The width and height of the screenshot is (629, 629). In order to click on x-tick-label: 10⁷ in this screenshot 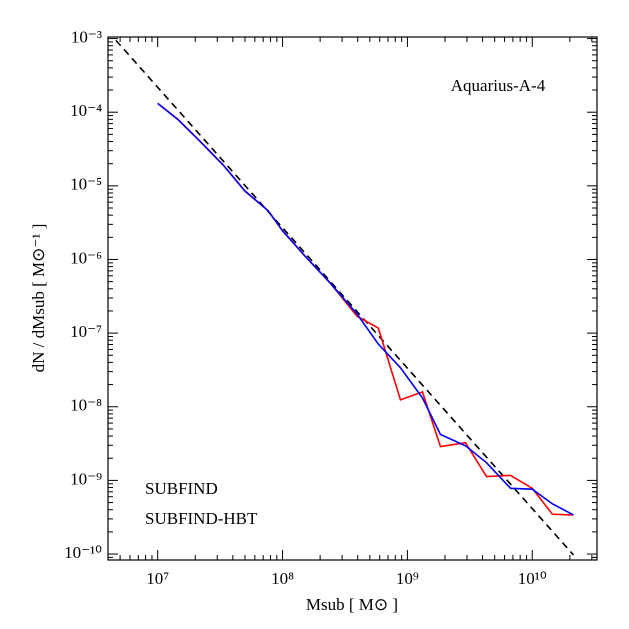, I will do `click(157, 578)`.